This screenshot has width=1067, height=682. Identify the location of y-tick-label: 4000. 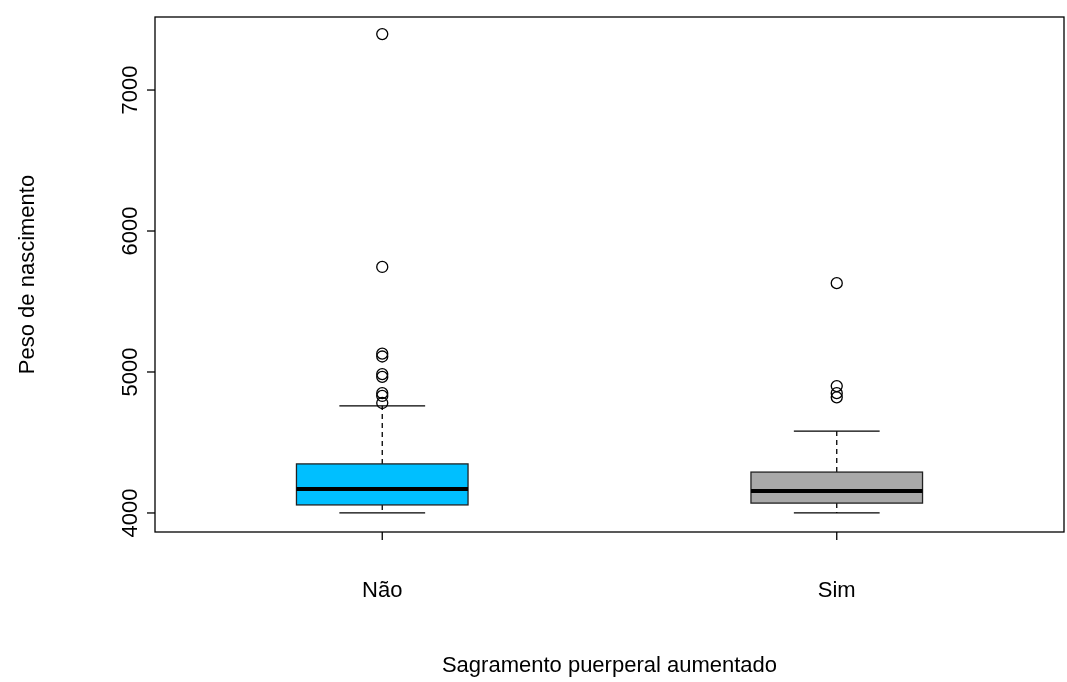
(129, 513).